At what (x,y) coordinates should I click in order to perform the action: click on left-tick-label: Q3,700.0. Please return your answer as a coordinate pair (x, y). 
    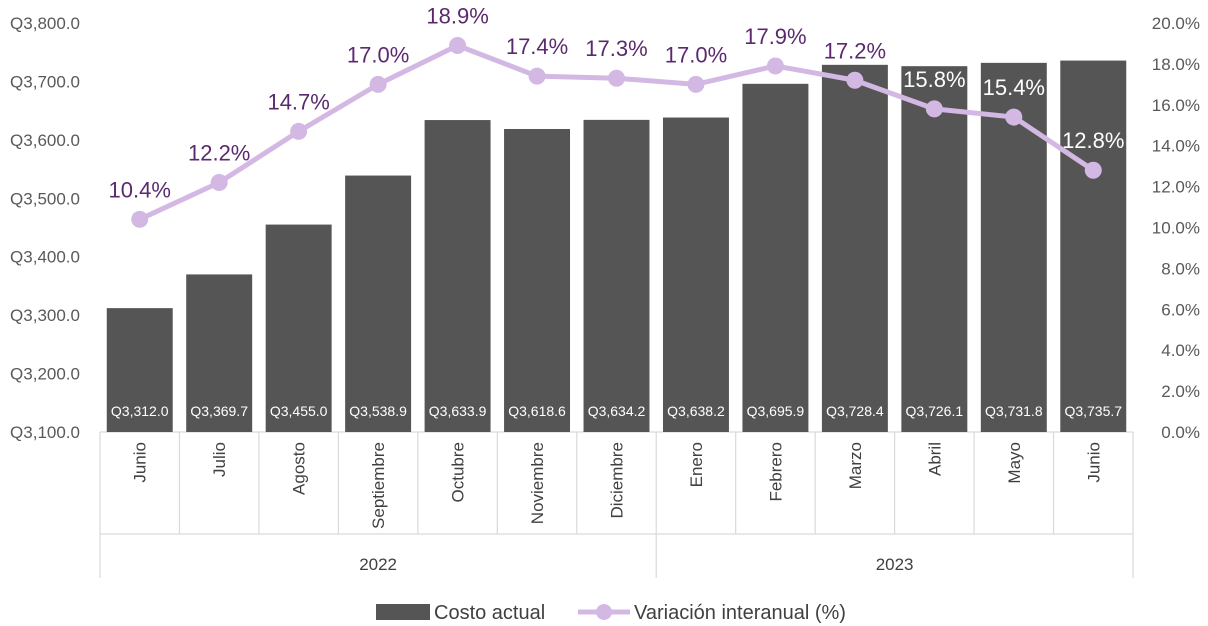
    Looking at the image, I should click on (45, 81).